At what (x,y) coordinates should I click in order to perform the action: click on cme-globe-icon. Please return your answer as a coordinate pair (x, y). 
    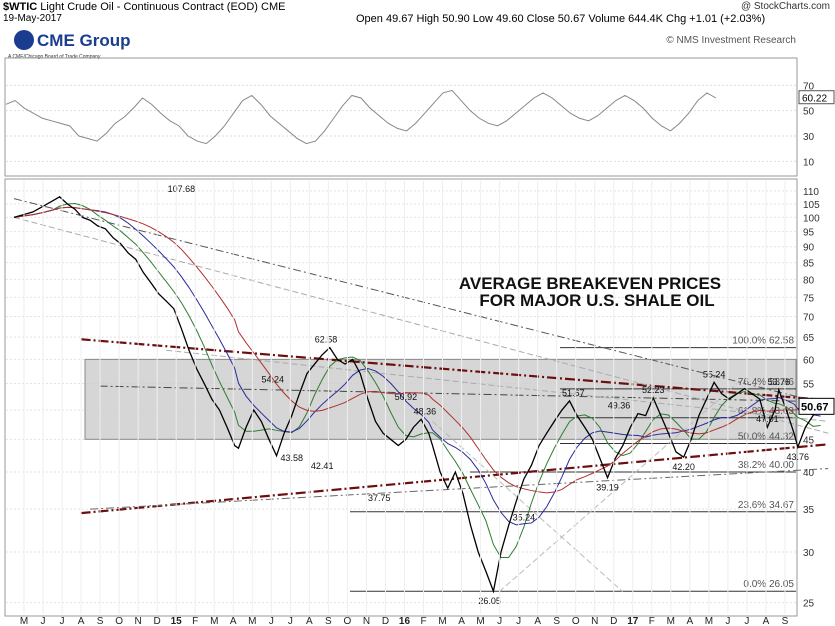
    Looking at the image, I should click on (24, 40).